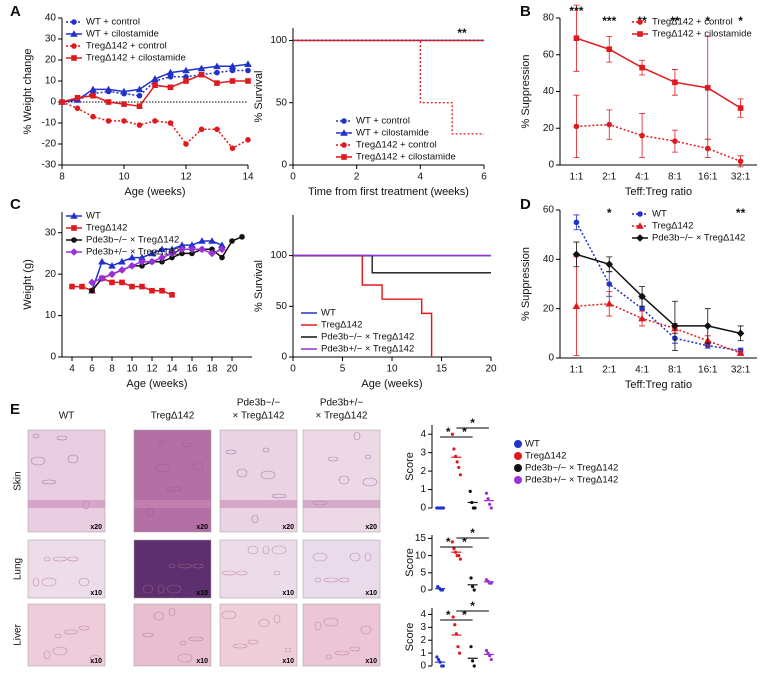 The height and width of the screenshot is (684, 767). I want to click on legend-label: Pde3b−/− × TregΔ142, so click(571, 468).